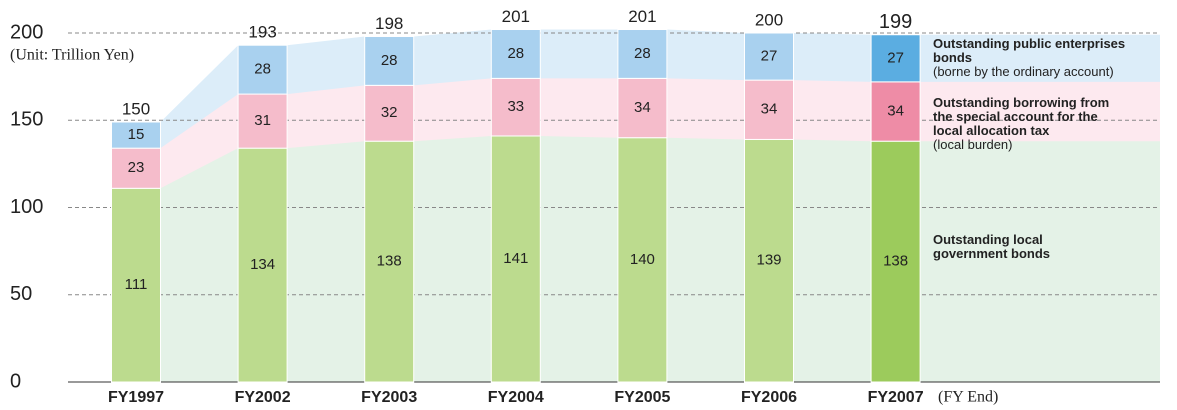 The image size is (1177, 410). I want to click on x-tick-label: FY2003, so click(389, 397).